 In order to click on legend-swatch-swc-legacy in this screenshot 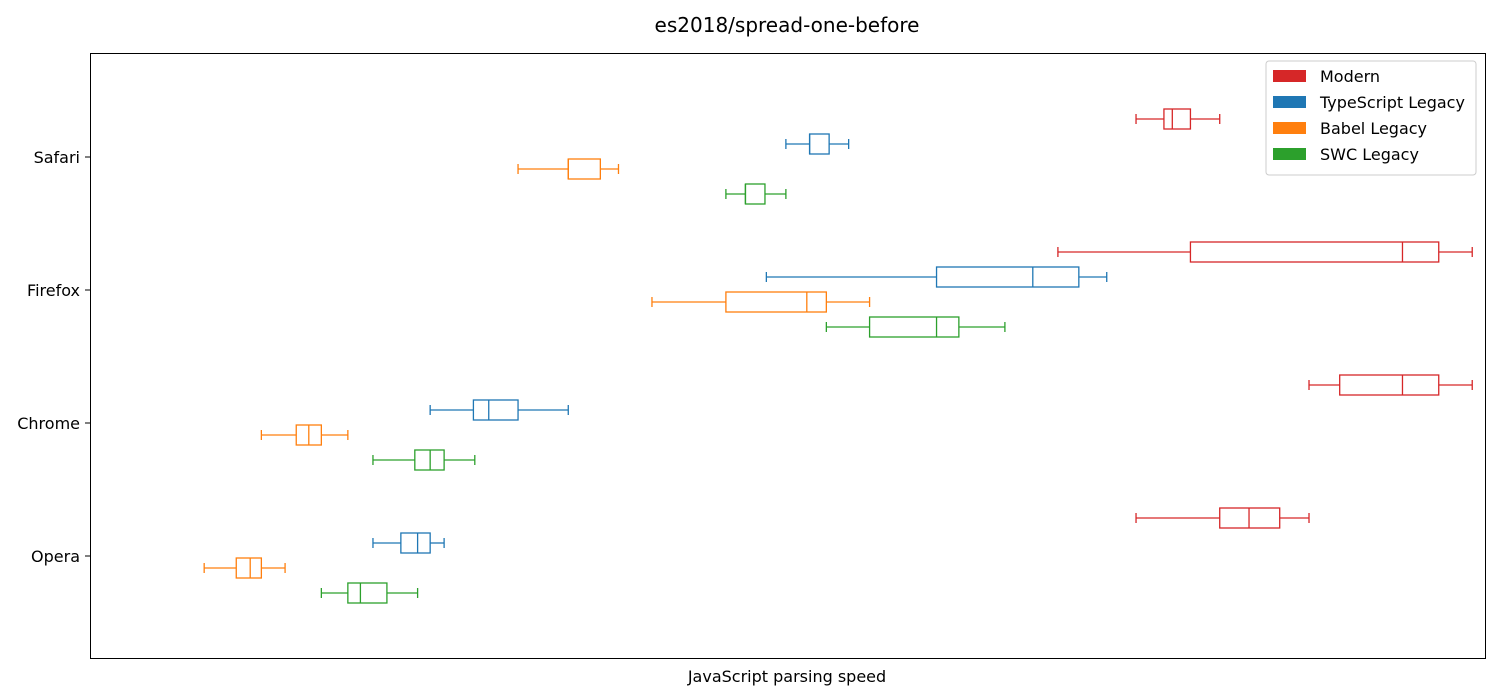, I will do `click(1289, 154)`.